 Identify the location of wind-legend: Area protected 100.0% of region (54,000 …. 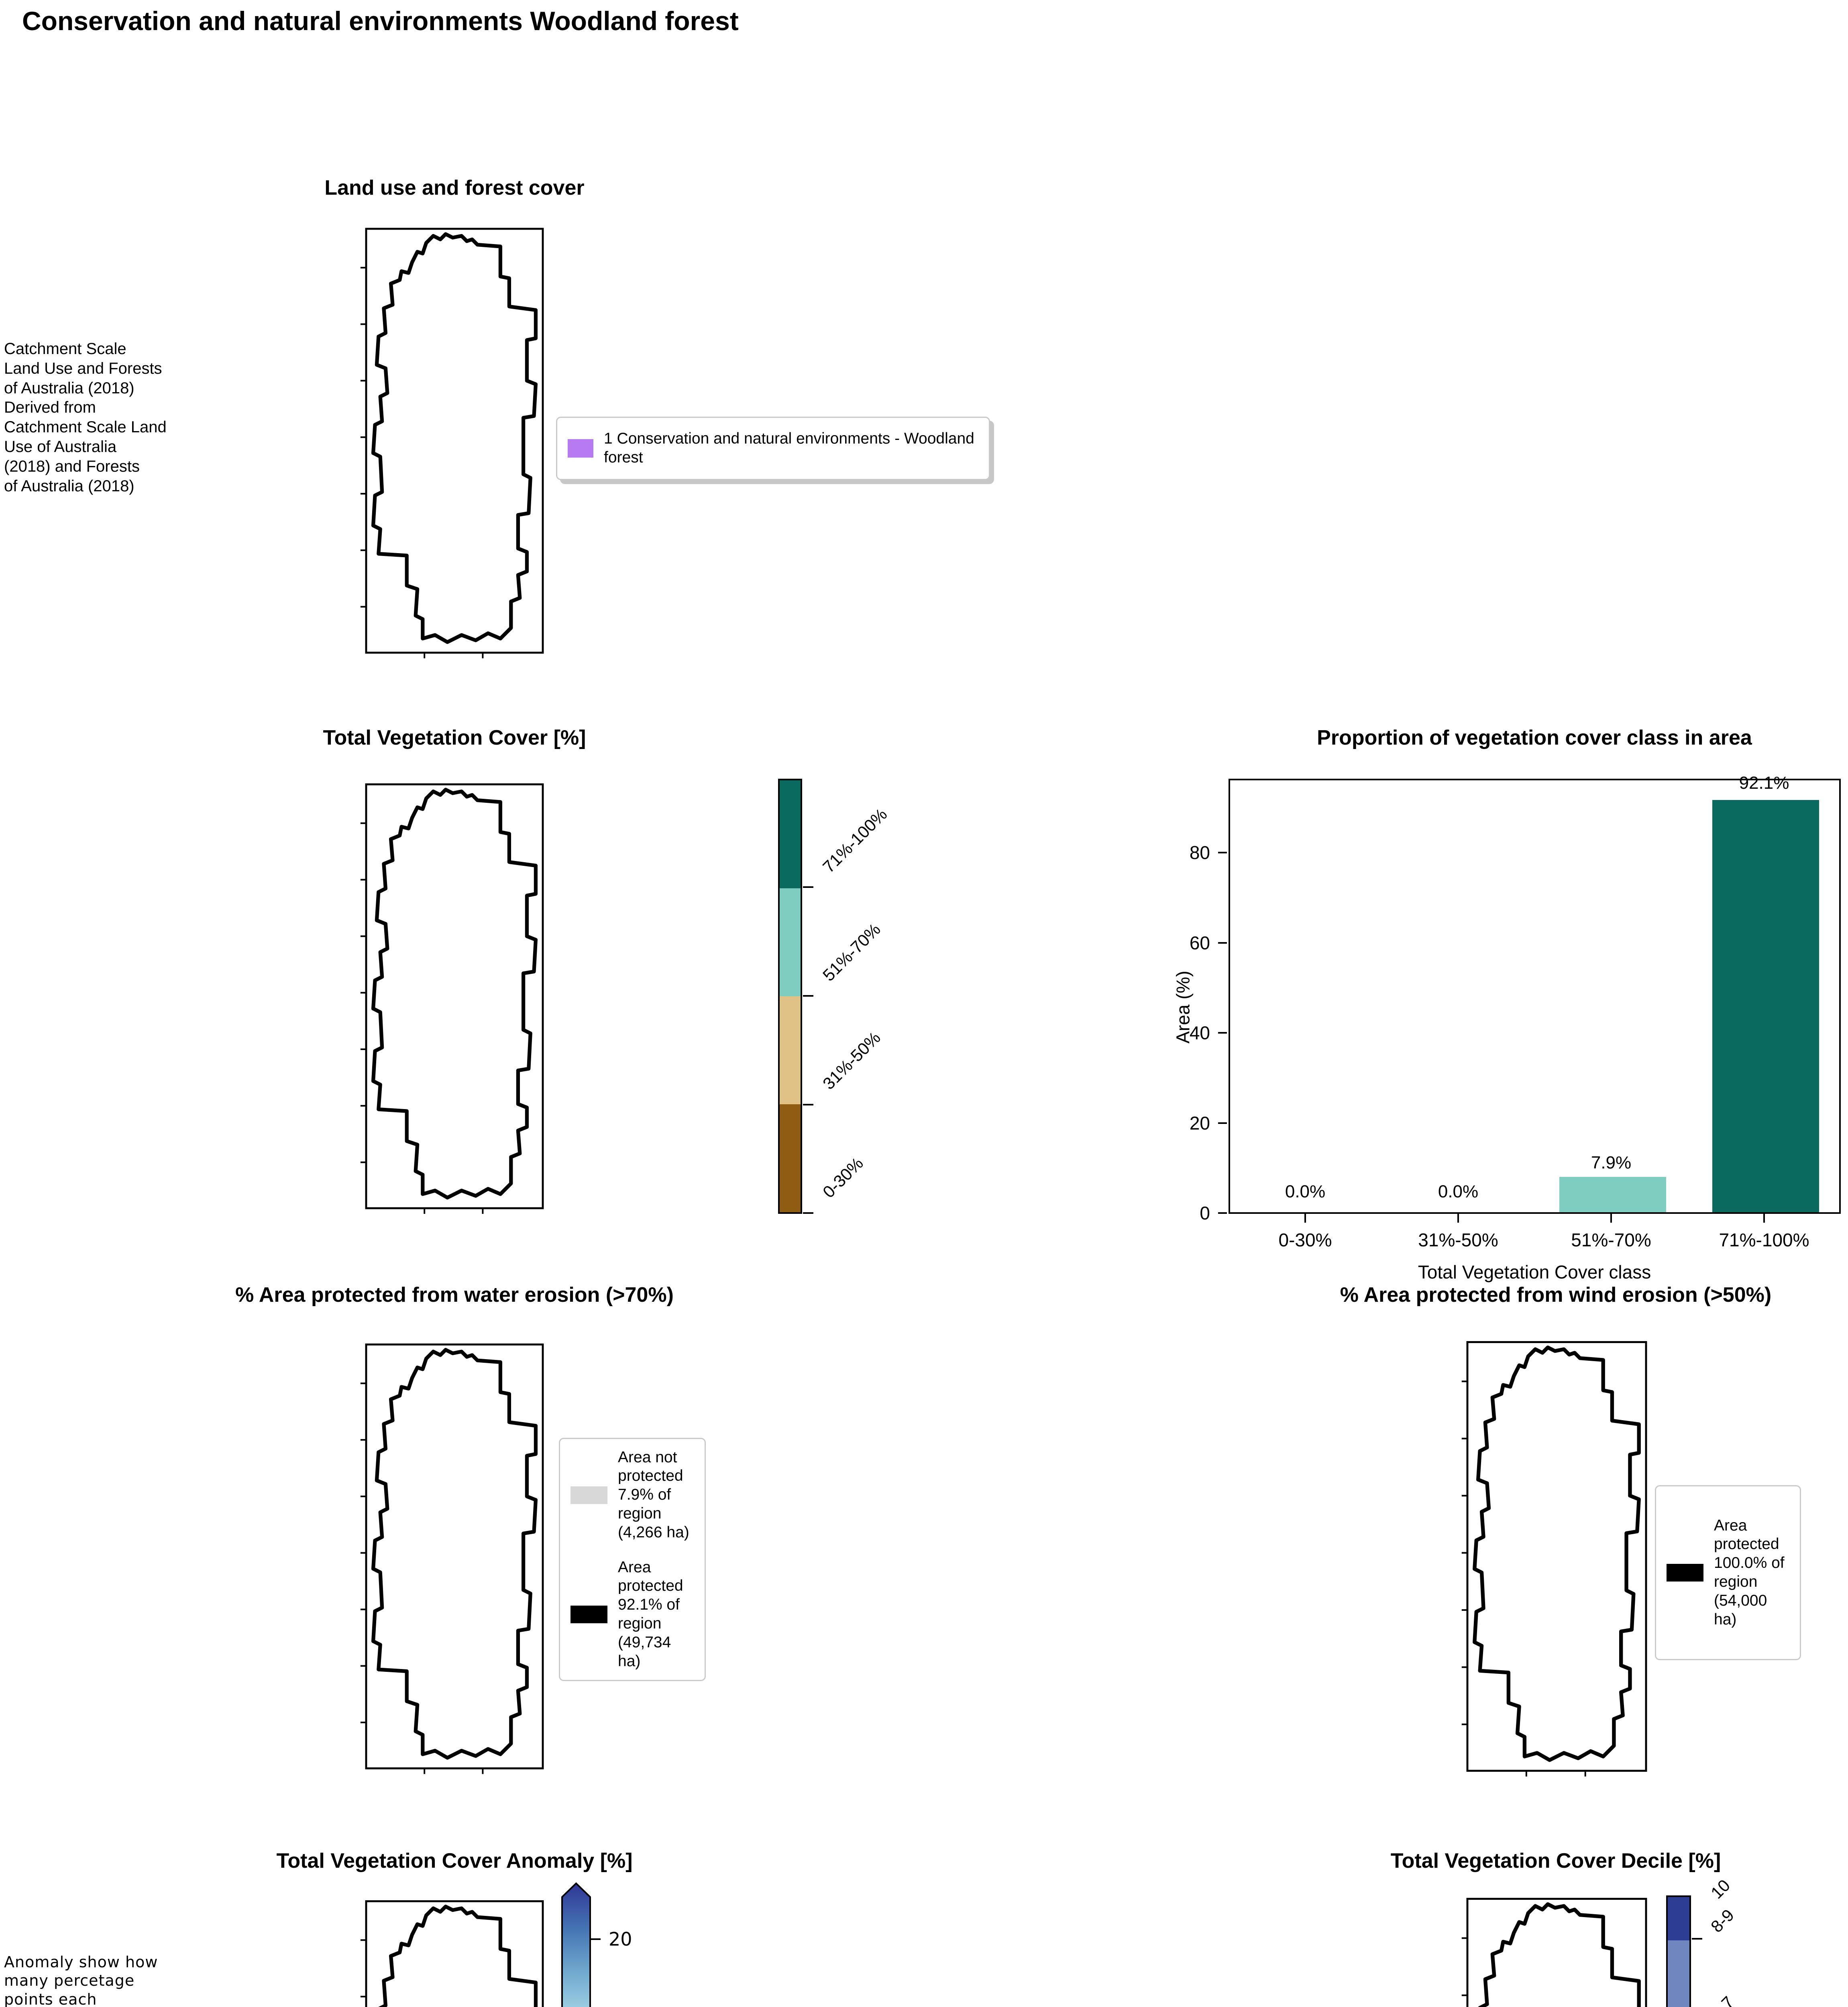
(1728, 1572).